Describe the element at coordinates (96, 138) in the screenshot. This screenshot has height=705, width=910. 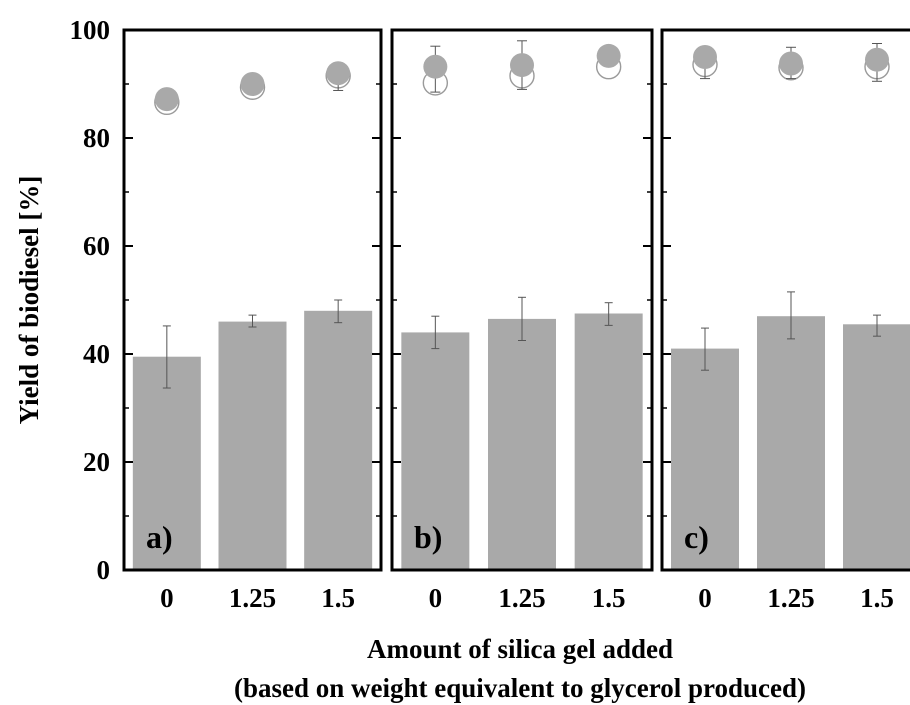
I see `y-tick-label: 80` at that location.